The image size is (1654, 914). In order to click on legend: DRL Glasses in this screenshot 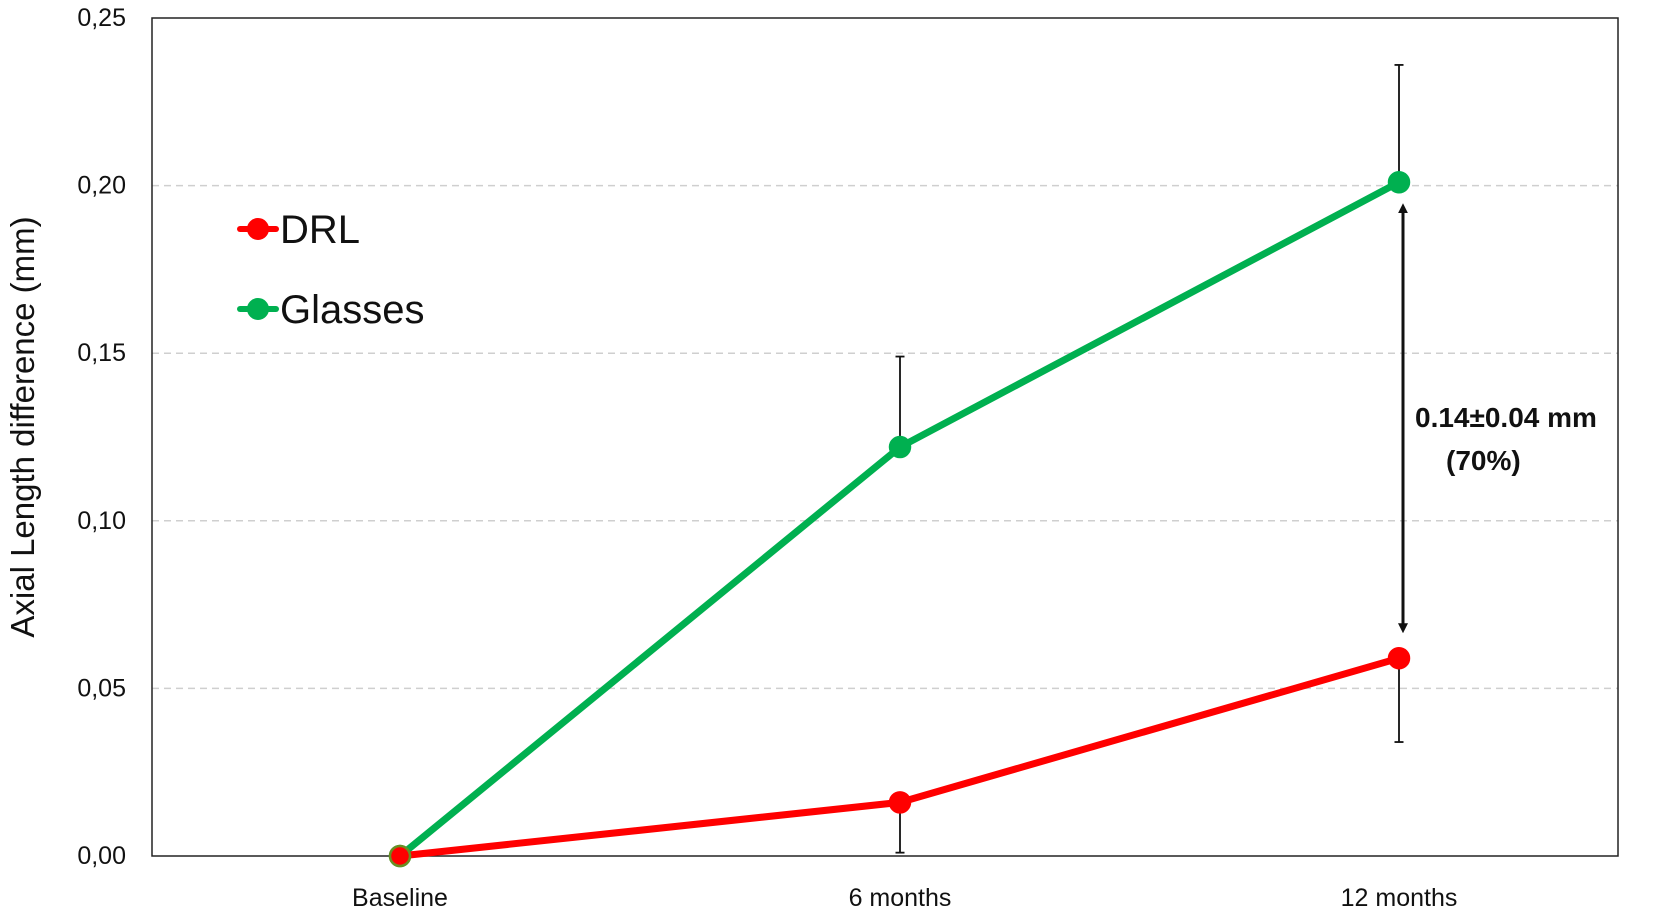, I will do `click(331, 270)`.